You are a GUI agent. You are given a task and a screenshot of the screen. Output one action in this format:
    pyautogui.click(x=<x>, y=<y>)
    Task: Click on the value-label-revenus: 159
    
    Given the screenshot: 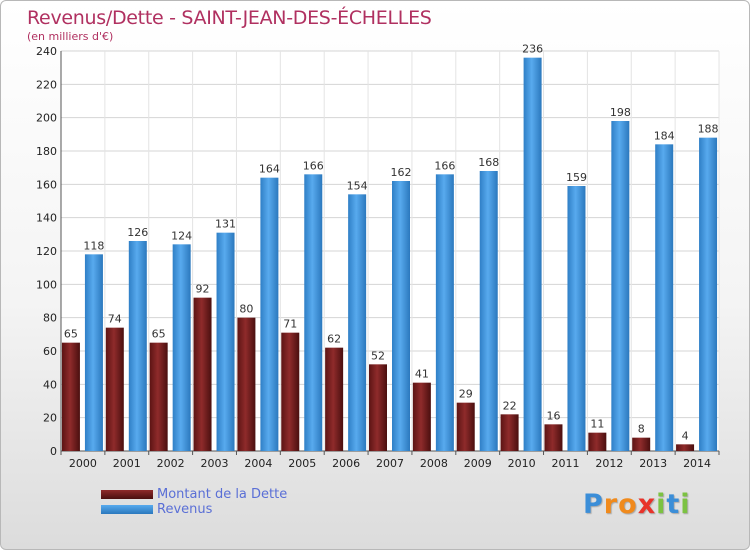 What is the action you would take?
    pyautogui.click(x=576, y=177)
    